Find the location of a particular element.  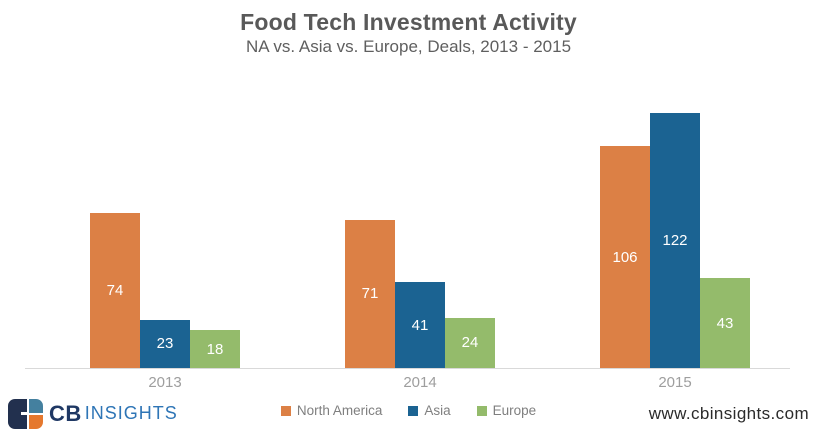

logo-orange-block is located at coordinates (36, 421).